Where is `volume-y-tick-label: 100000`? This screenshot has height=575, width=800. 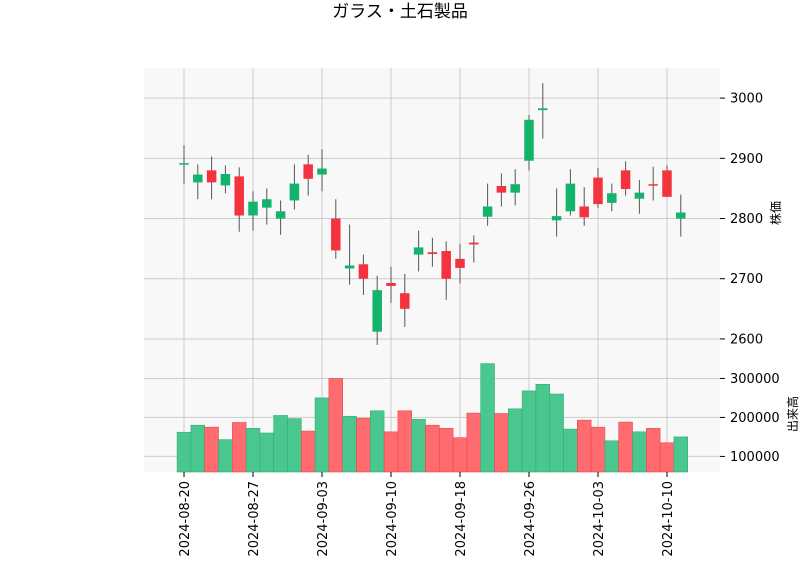
volume-y-tick-label: 100000 is located at coordinates (755, 457).